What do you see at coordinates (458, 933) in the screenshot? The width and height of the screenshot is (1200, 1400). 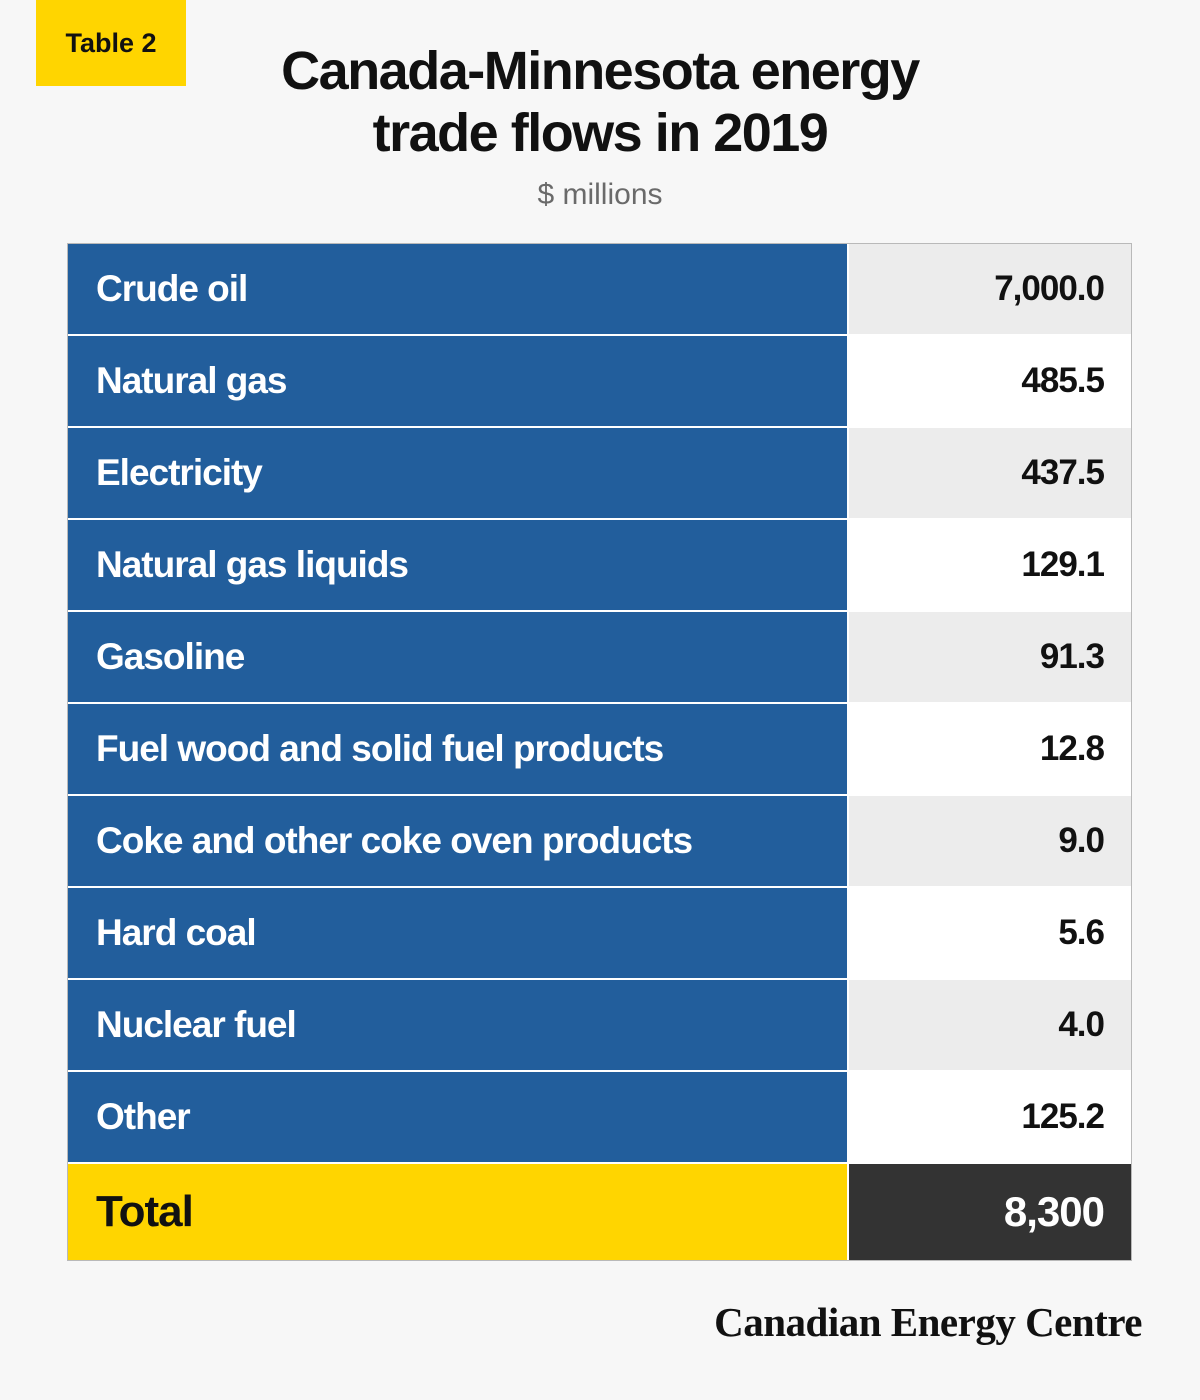 I see `row-label: Hard coal` at bounding box center [458, 933].